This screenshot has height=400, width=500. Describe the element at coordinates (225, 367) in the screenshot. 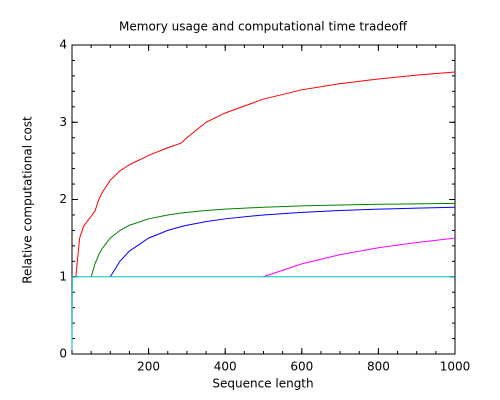

I see `x-tick-label: 400` at that location.